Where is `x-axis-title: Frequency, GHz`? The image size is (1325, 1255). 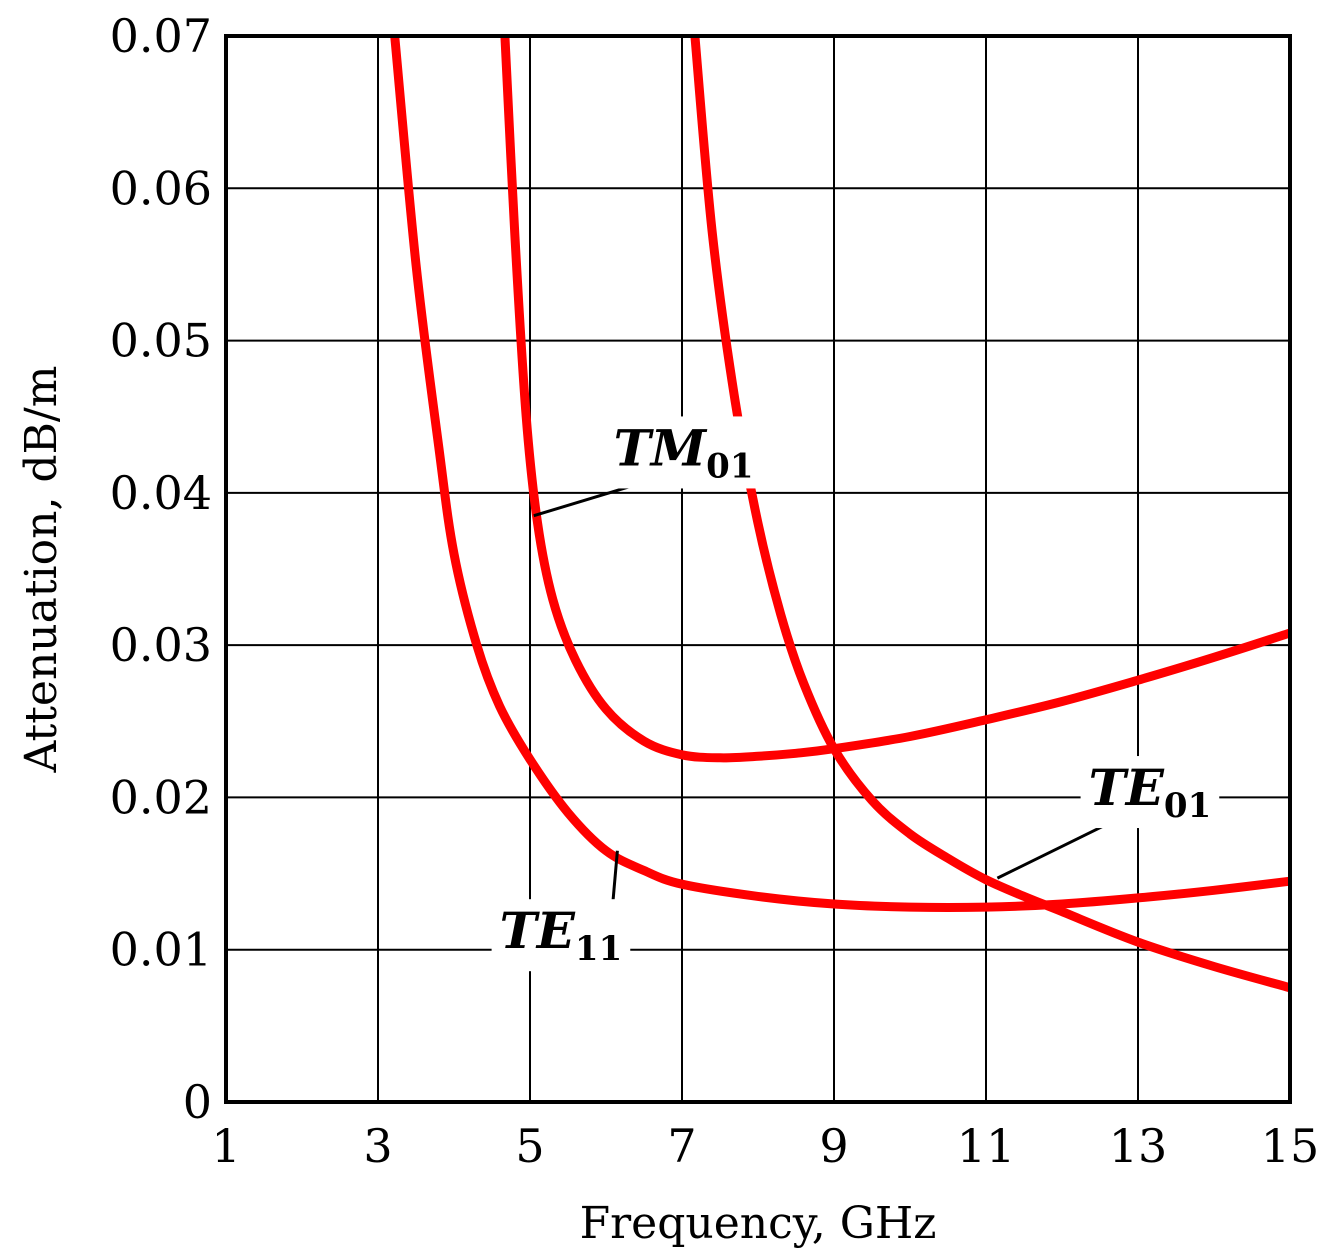
x-axis-title: Frequency, GHz is located at coordinates (758, 1223).